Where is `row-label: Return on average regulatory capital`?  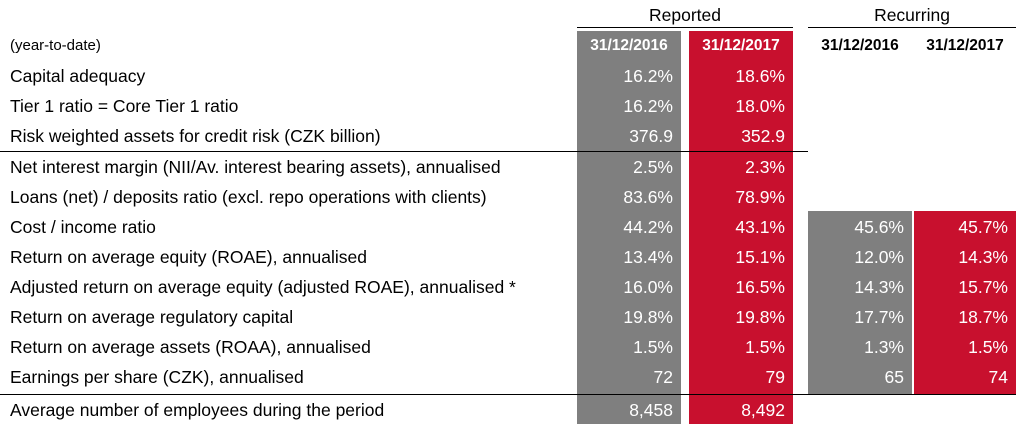 row-label: Return on average regulatory capital is located at coordinates (152, 317).